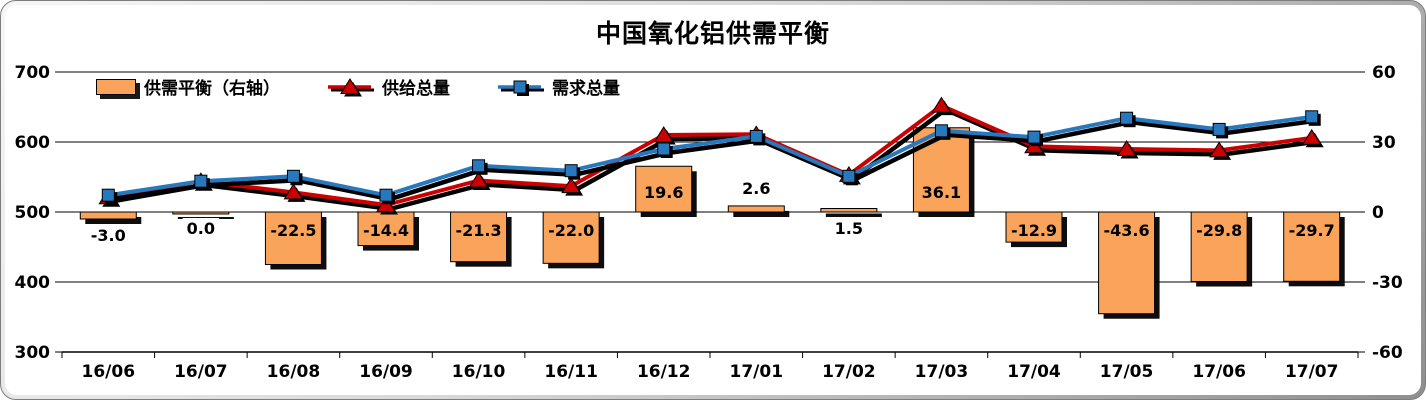 The width and height of the screenshot is (1426, 400). What do you see at coordinates (1387, 283) in the screenshot?
I see `right-axis-label: -30` at bounding box center [1387, 283].